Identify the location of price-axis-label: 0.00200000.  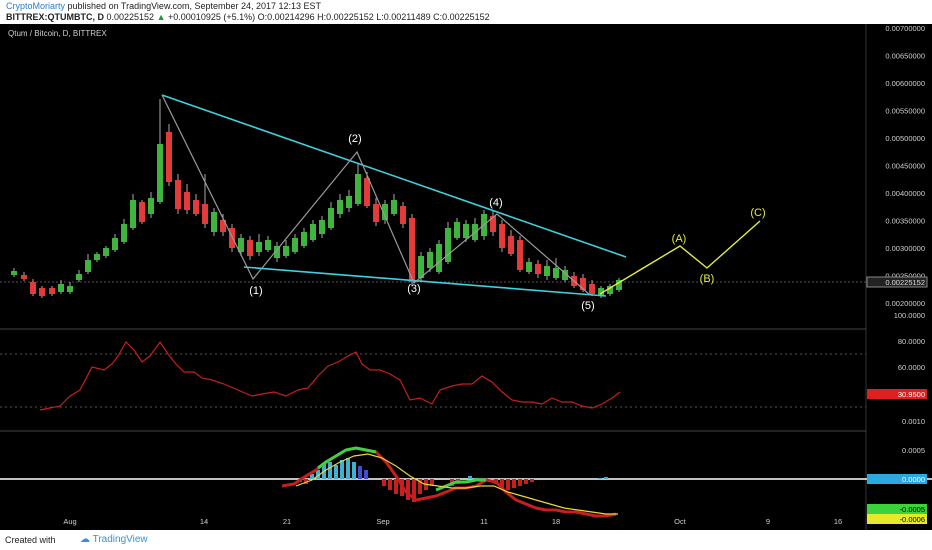
(905, 303).